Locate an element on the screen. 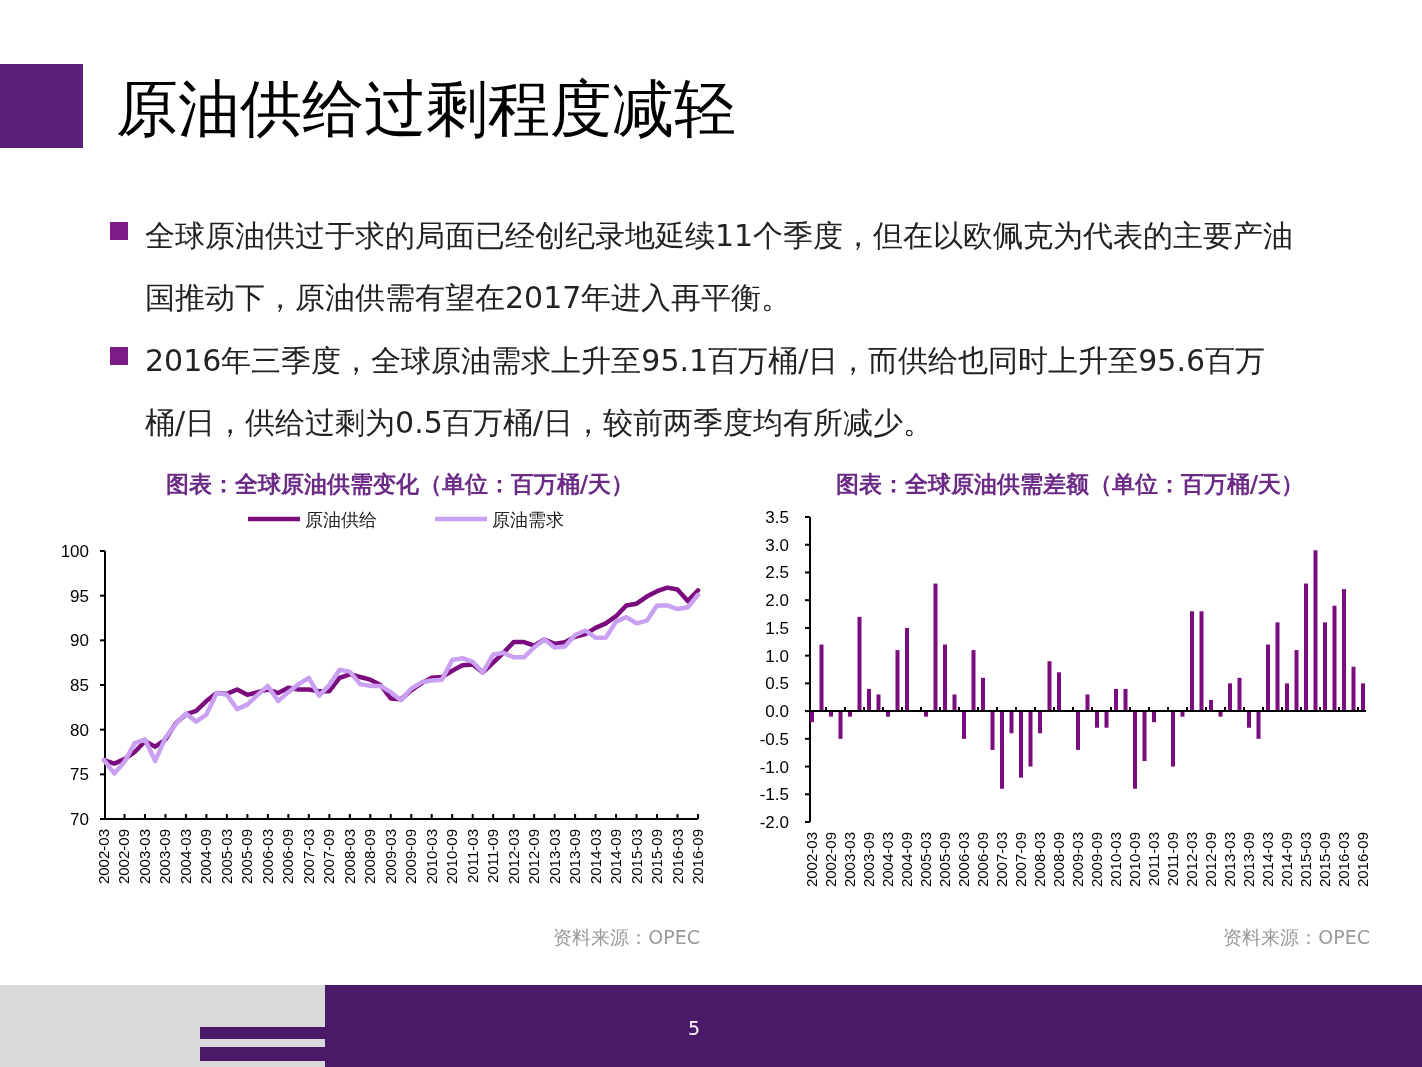 Image resolution: width=1422 pixels, height=1067 pixels. y-tick-label: 75 is located at coordinates (79, 775).